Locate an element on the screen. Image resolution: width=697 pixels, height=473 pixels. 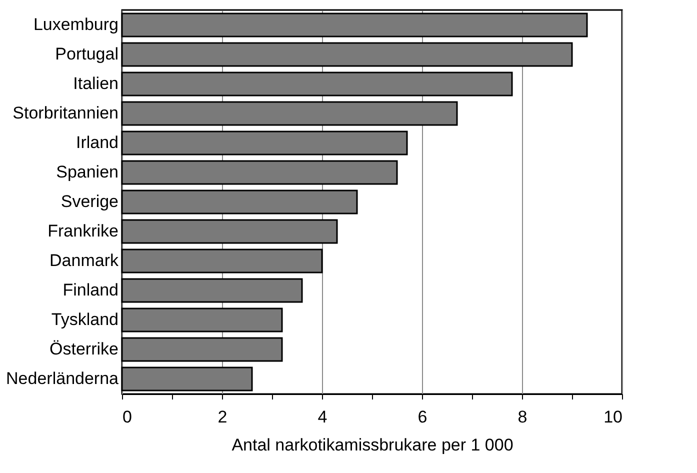
y-tick-label: Nederländerna is located at coordinates (63, 378).